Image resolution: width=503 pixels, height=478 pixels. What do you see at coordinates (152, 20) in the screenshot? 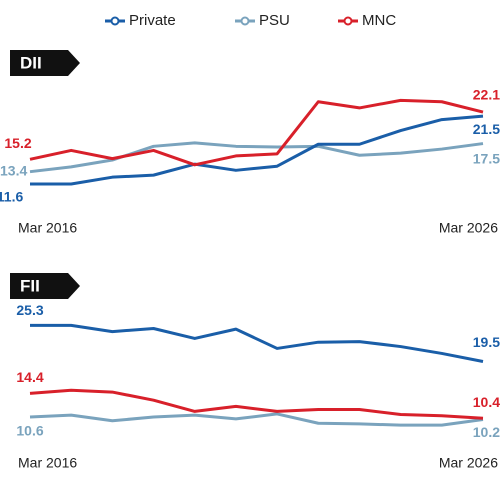
I see `legend-label: Private` at bounding box center [152, 20].